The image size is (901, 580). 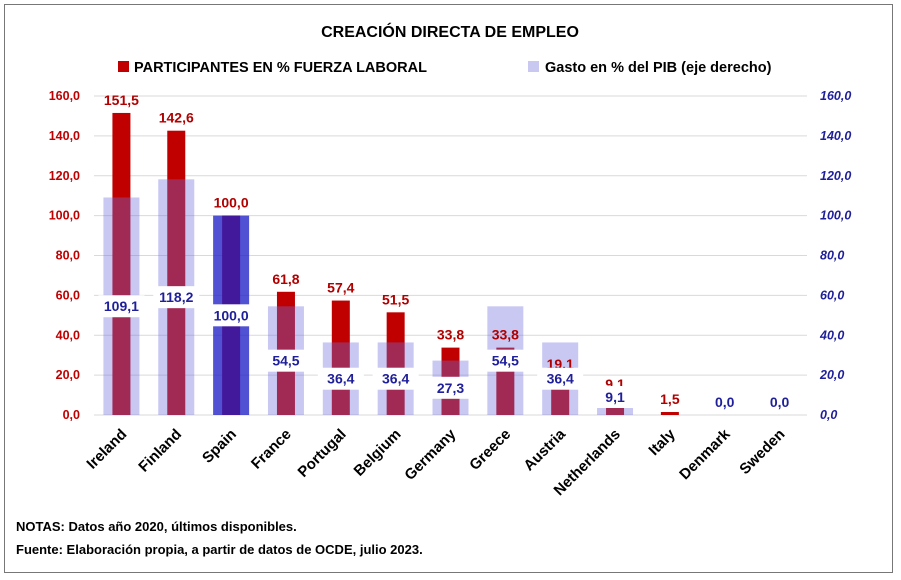 What do you see at coordinates (64, 136) in the screenshot?
I see `y-tick-left: 140,0` at bounding box center [64, 136].